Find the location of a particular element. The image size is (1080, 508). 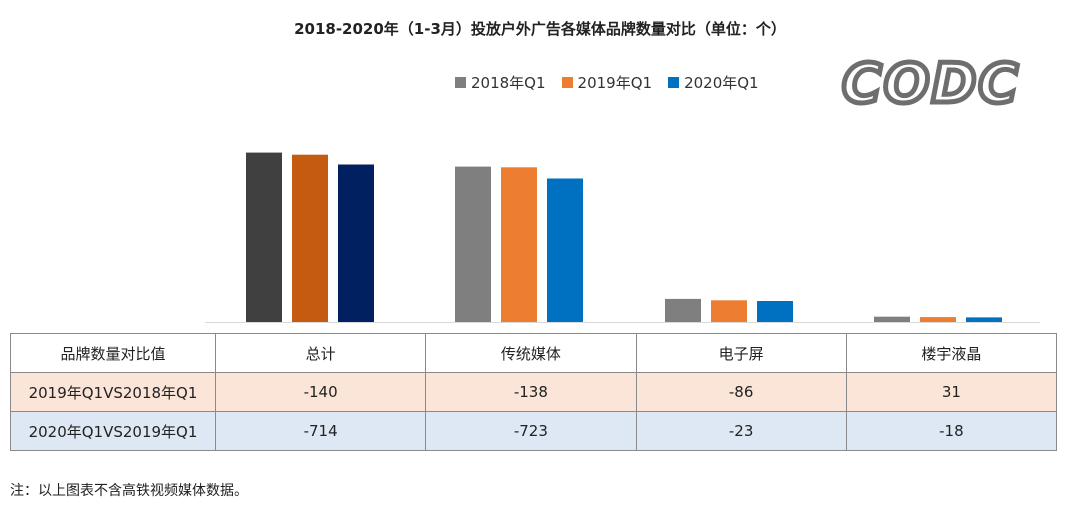

legend-swatch-2018 is located at coordinates (460, 82).